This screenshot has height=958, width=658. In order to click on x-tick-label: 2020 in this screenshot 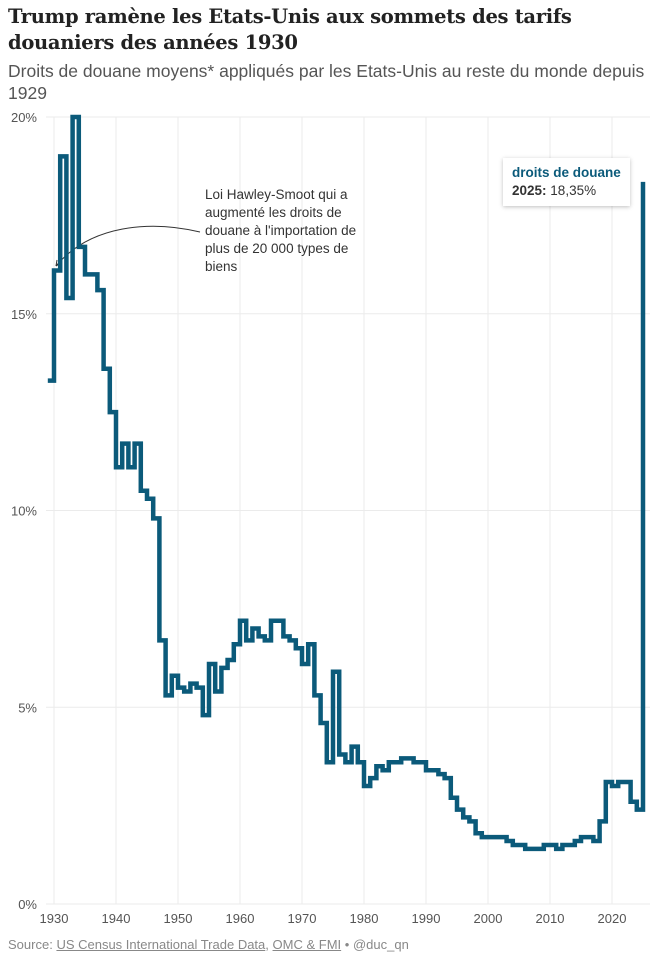, I will do `click(612, 918)`.